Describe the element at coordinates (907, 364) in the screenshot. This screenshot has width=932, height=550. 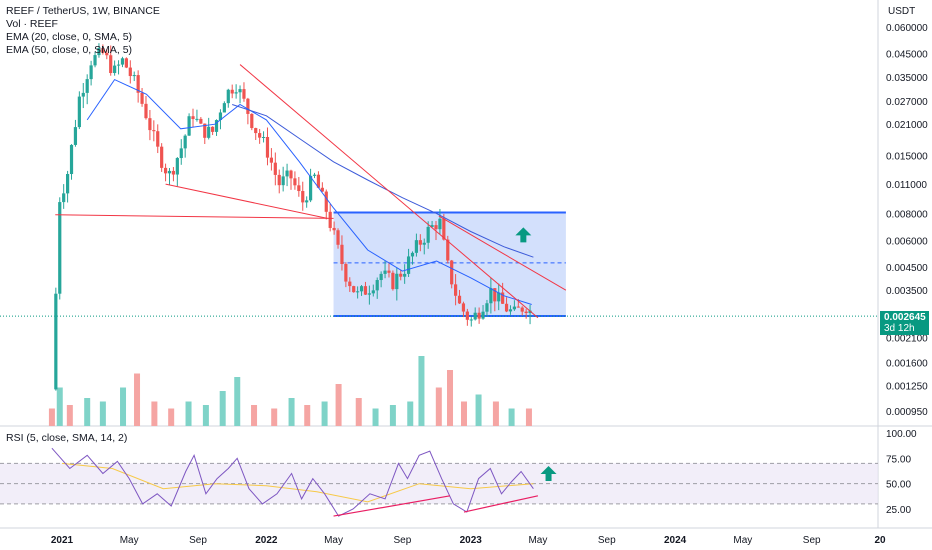
I see `price-tick-label: 0.001600` at that location.